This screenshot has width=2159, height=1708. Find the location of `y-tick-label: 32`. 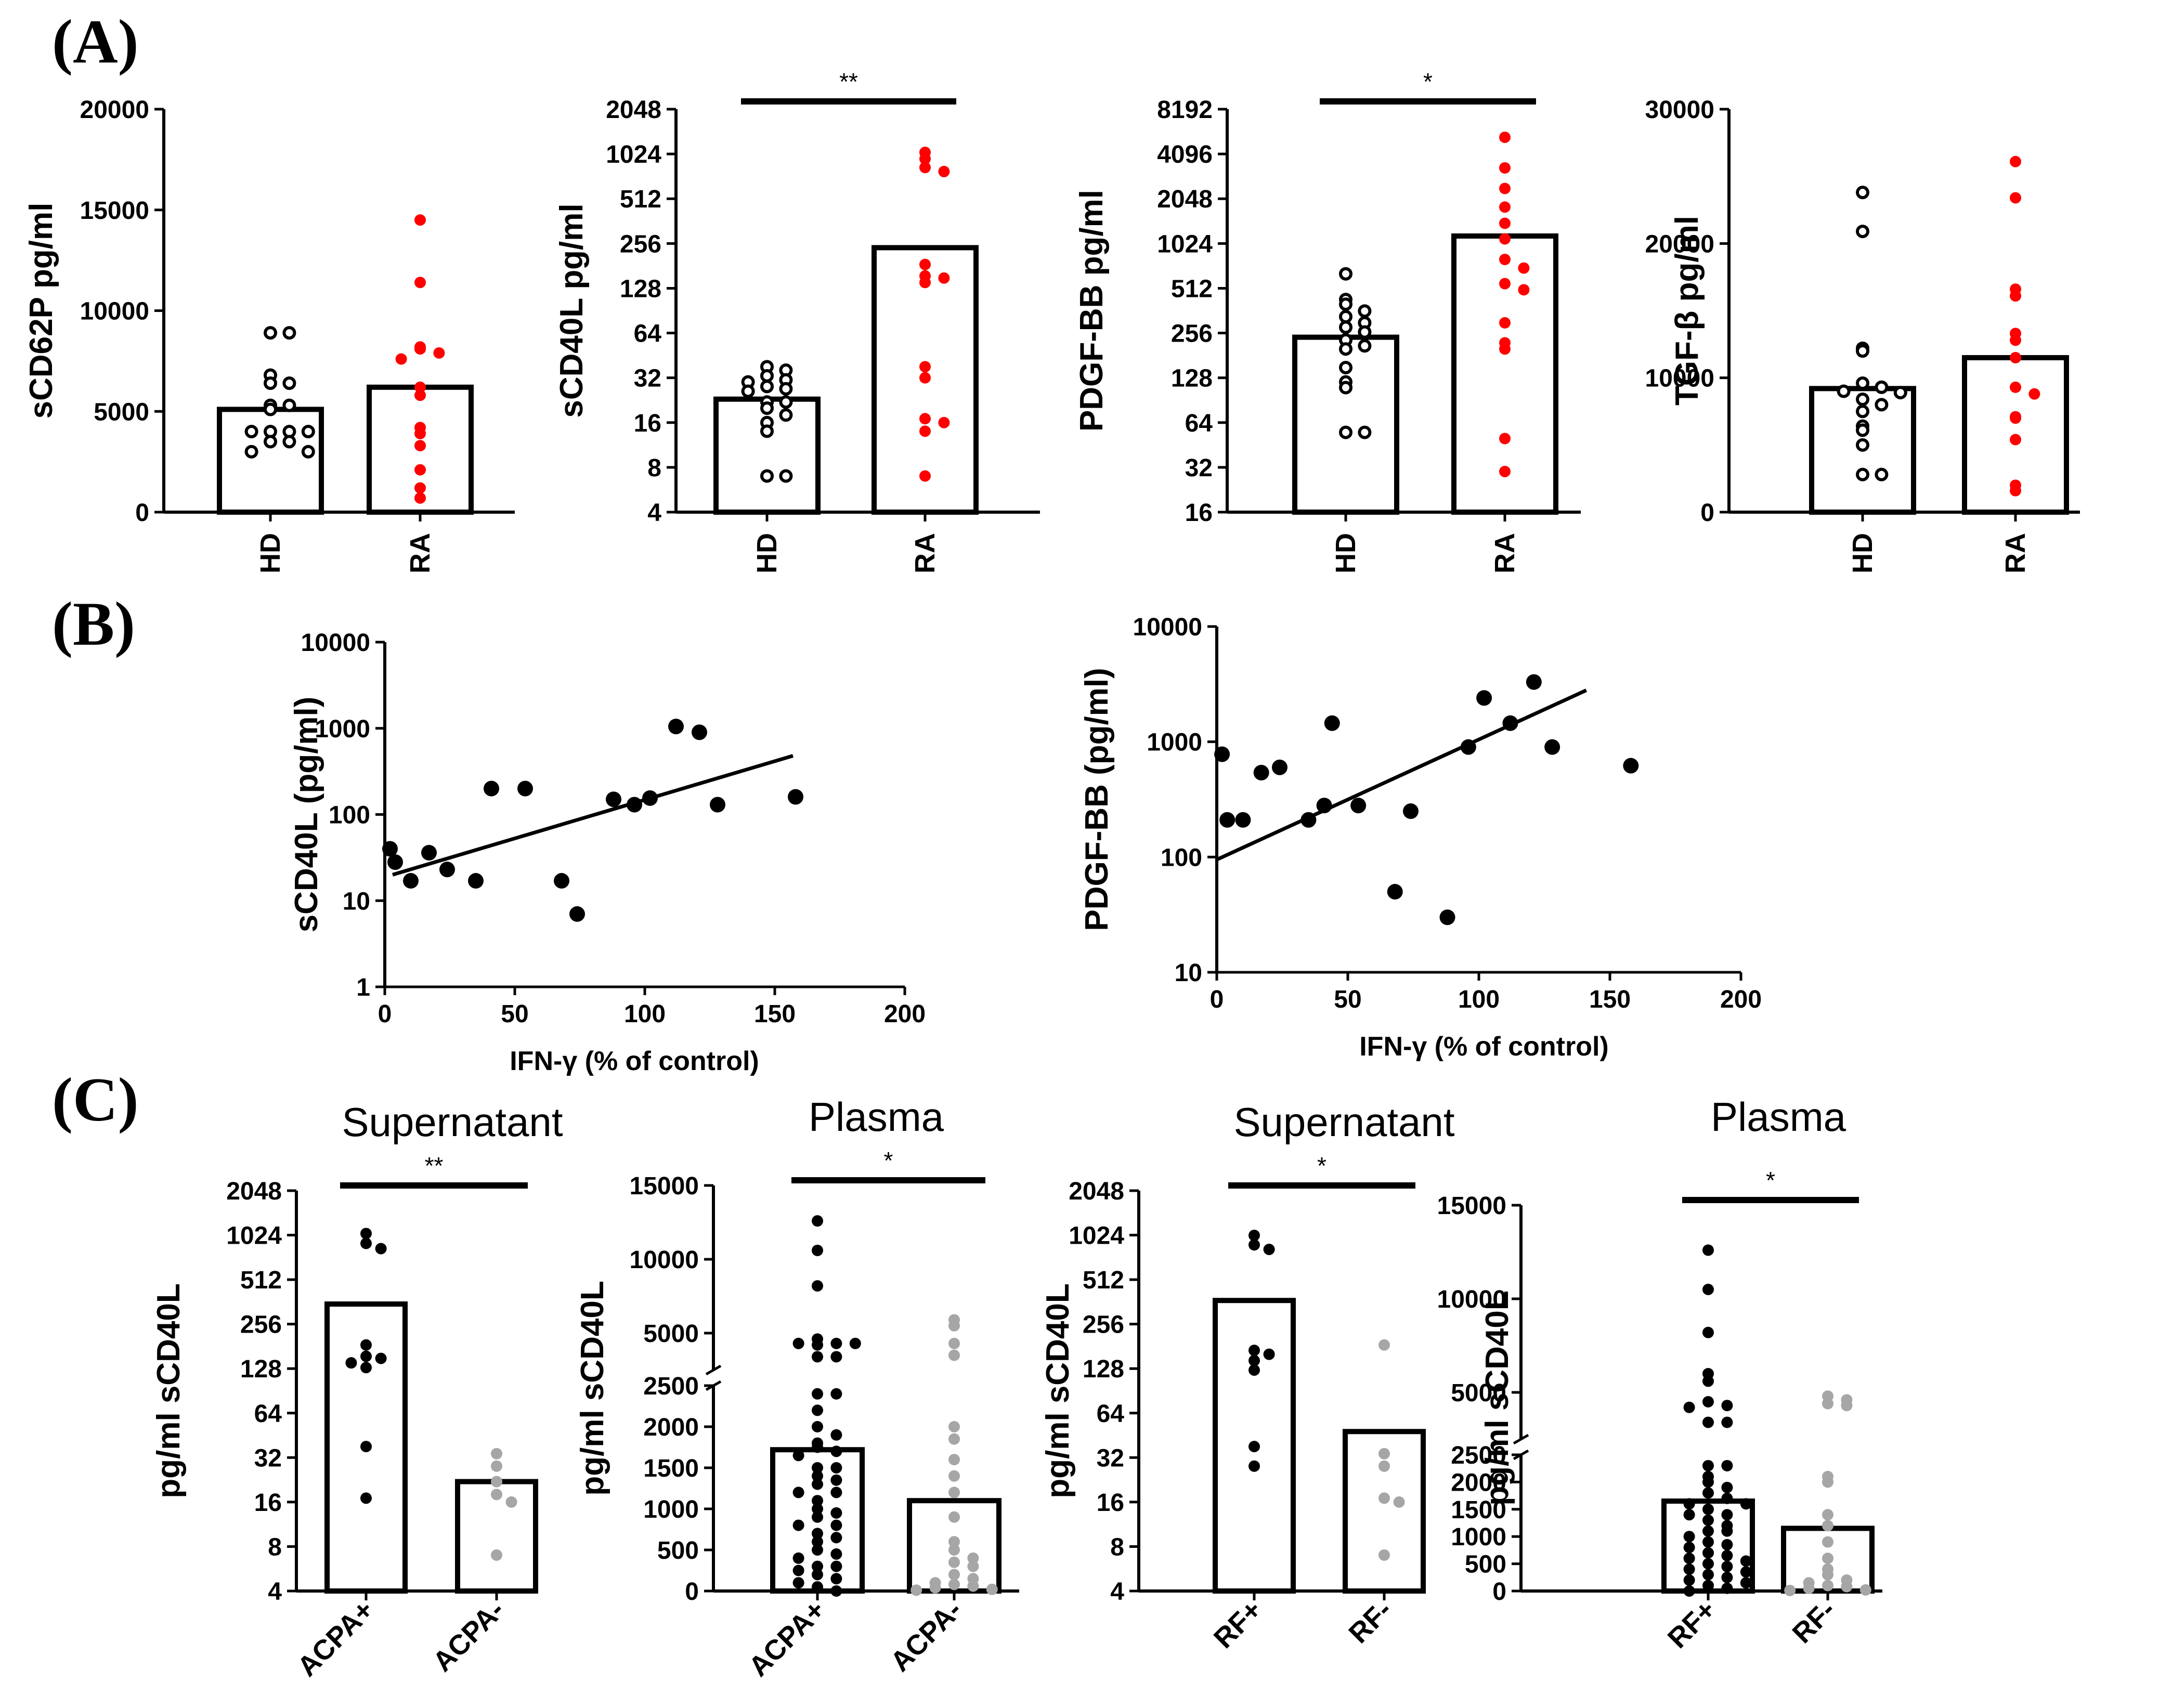

y-tick-label: 32 is located at coordinates (1110, 1458).